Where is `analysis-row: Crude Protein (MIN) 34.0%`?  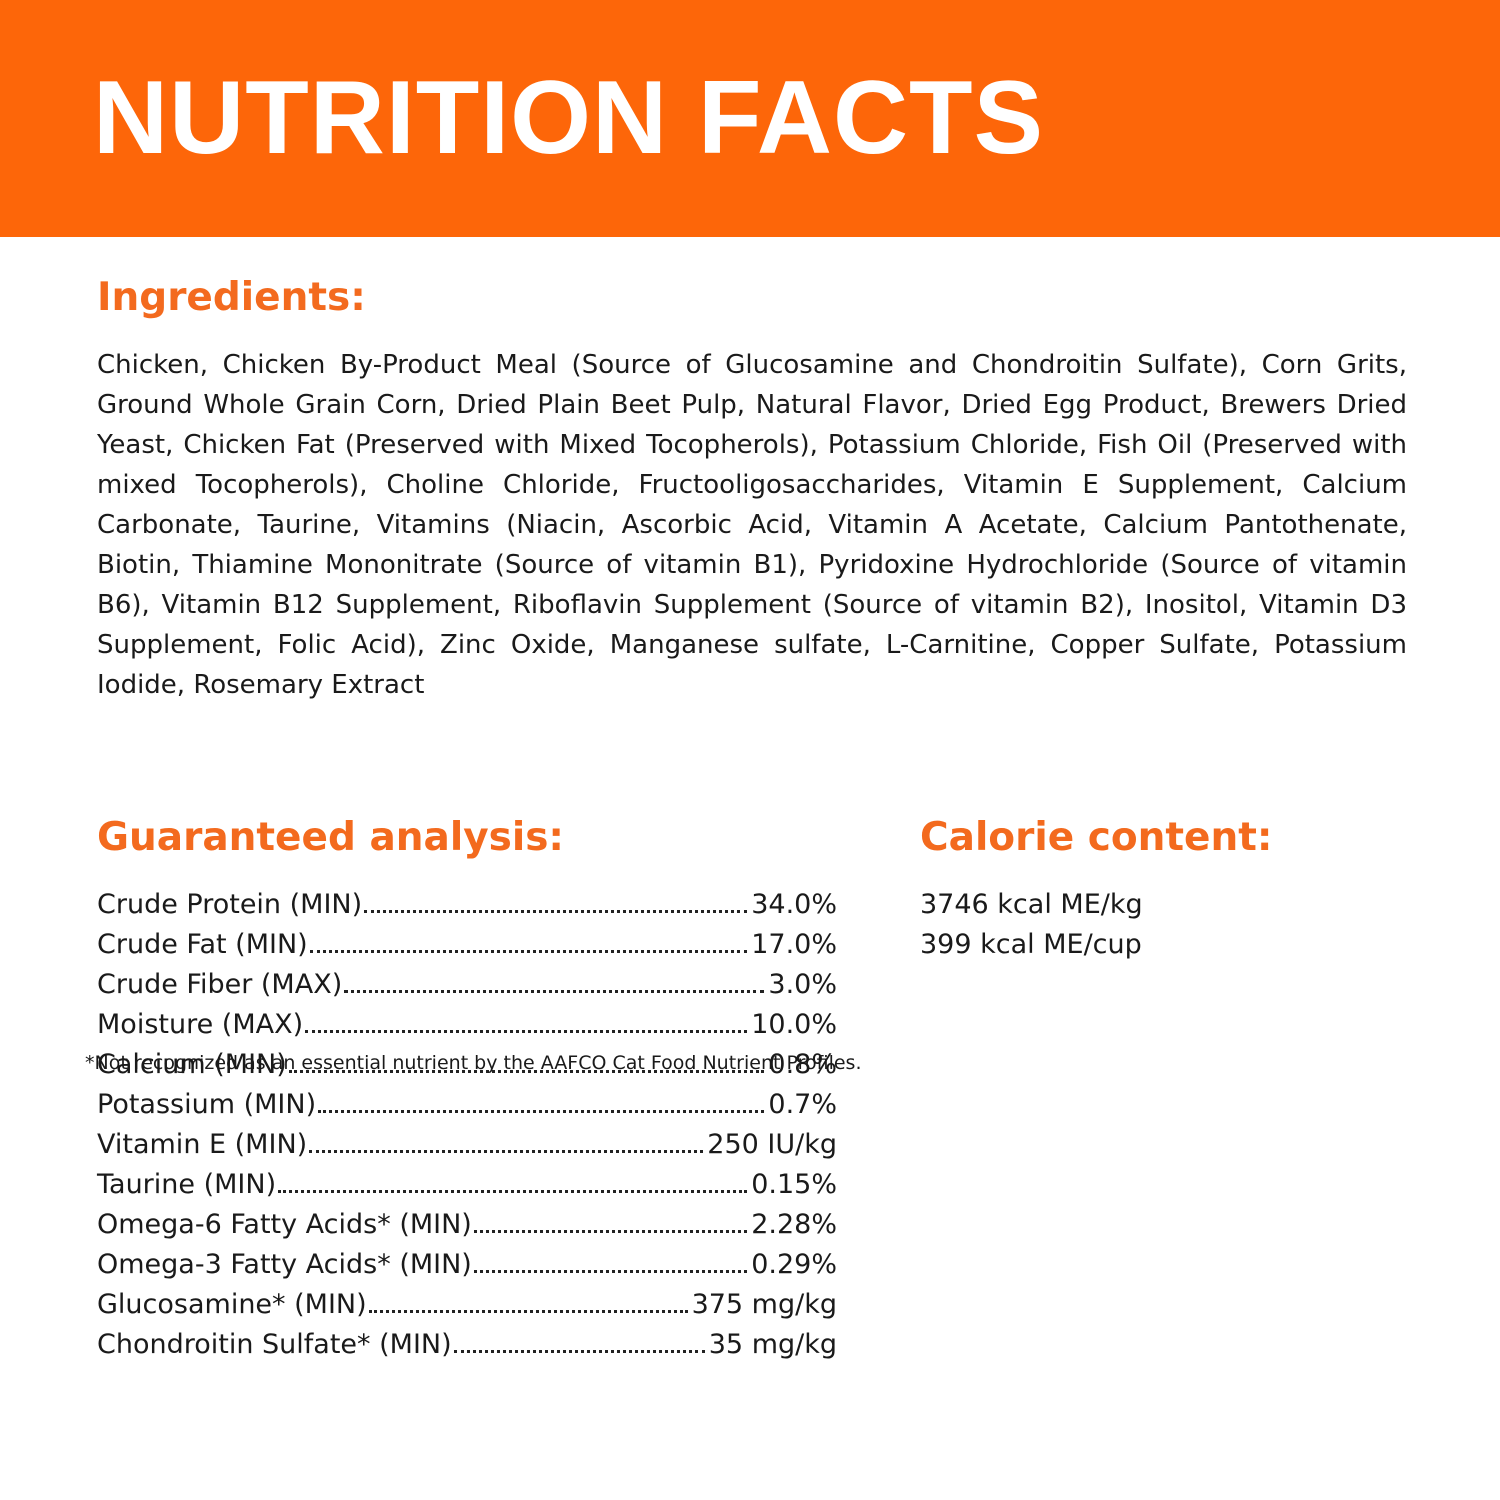 analysis-row: Crude Protein (MIN) 34.0% is located at coordinates (467, 905).